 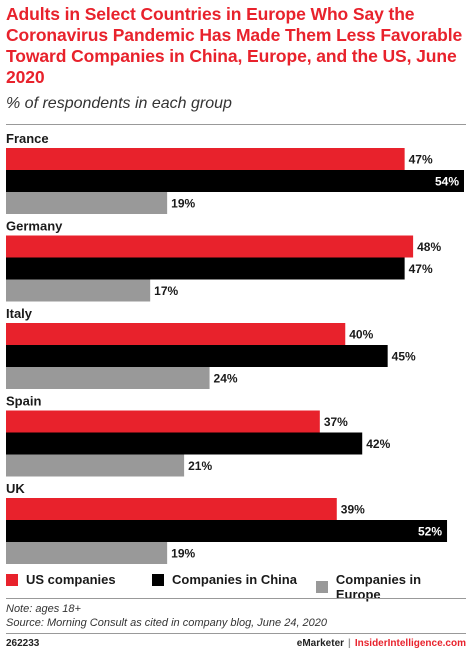 I want to click on value-label-spain-companies-in-europe: 21%, so click(x=200, y=466).